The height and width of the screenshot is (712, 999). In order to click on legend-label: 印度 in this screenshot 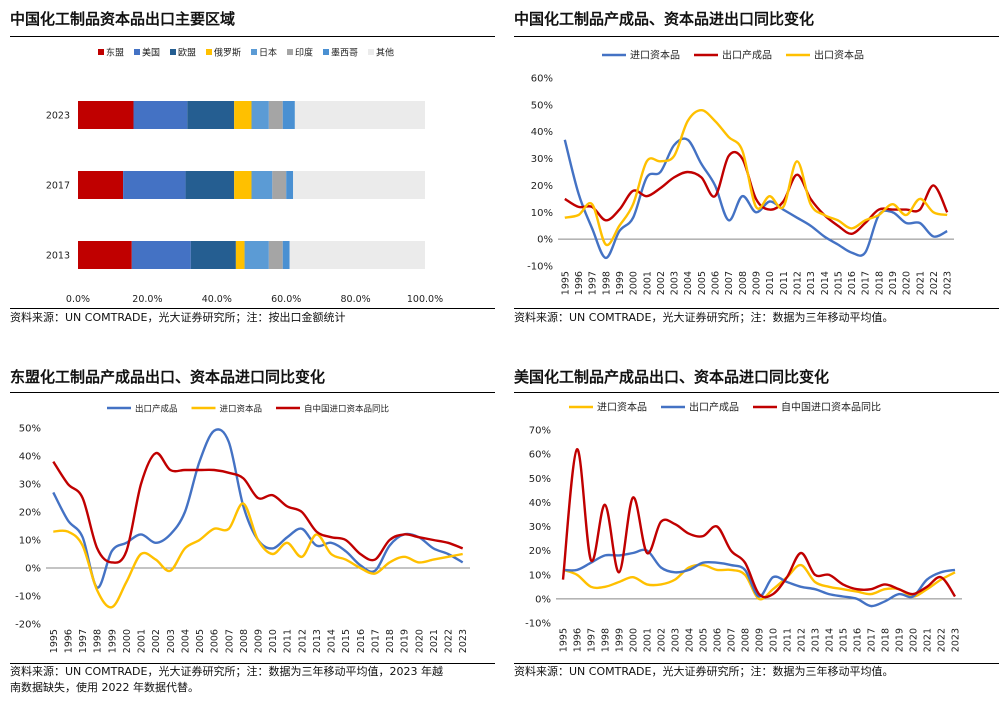, I will do `click(304, 53)`.